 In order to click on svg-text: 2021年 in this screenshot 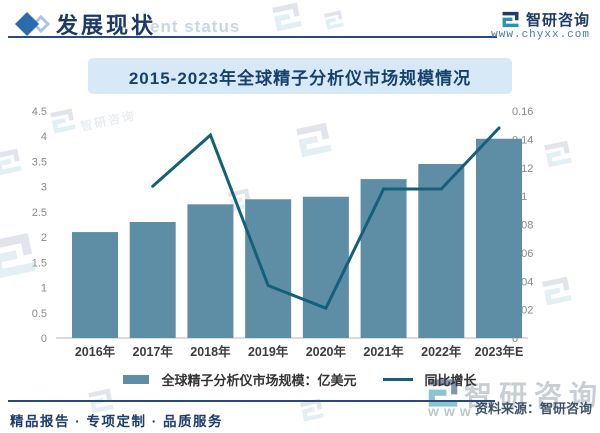, I will do `click(383, 351)`.